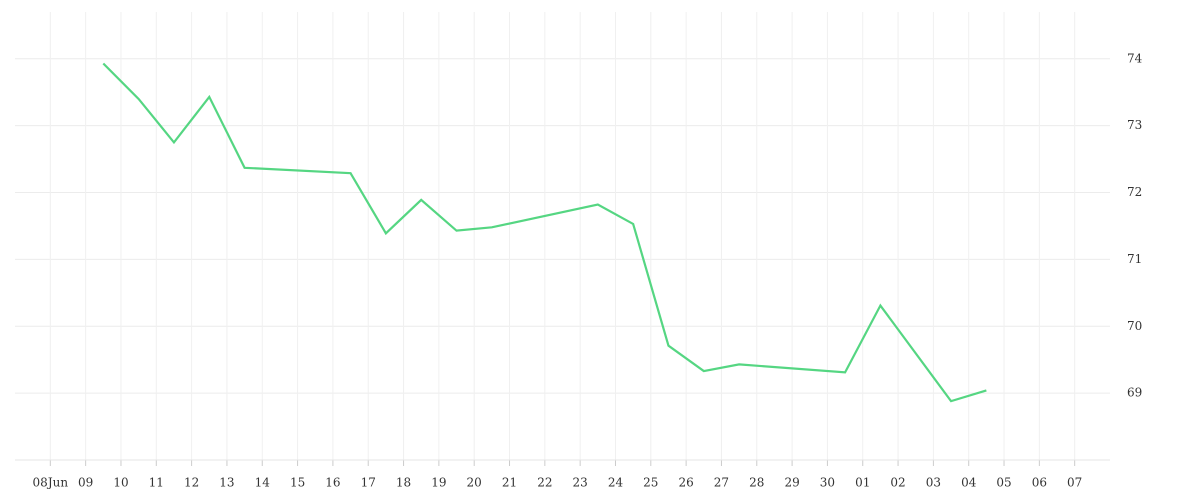 The image size is (1200, 500). Describe the element at coordinates (650, 483) in the screenshot. I see `x-tick-label: 25` at that location.